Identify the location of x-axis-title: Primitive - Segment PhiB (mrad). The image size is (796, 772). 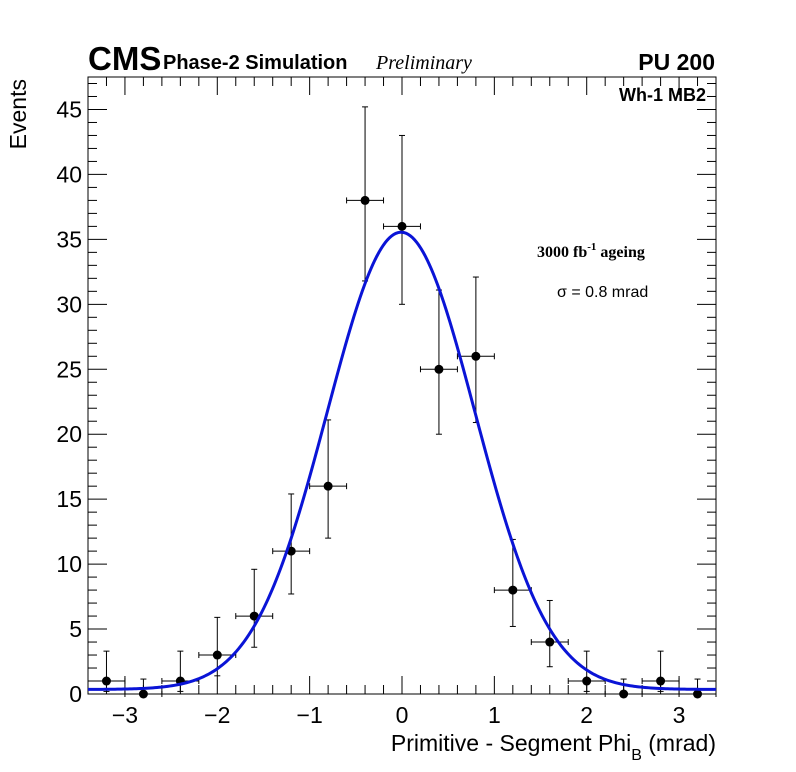
(553, 747).